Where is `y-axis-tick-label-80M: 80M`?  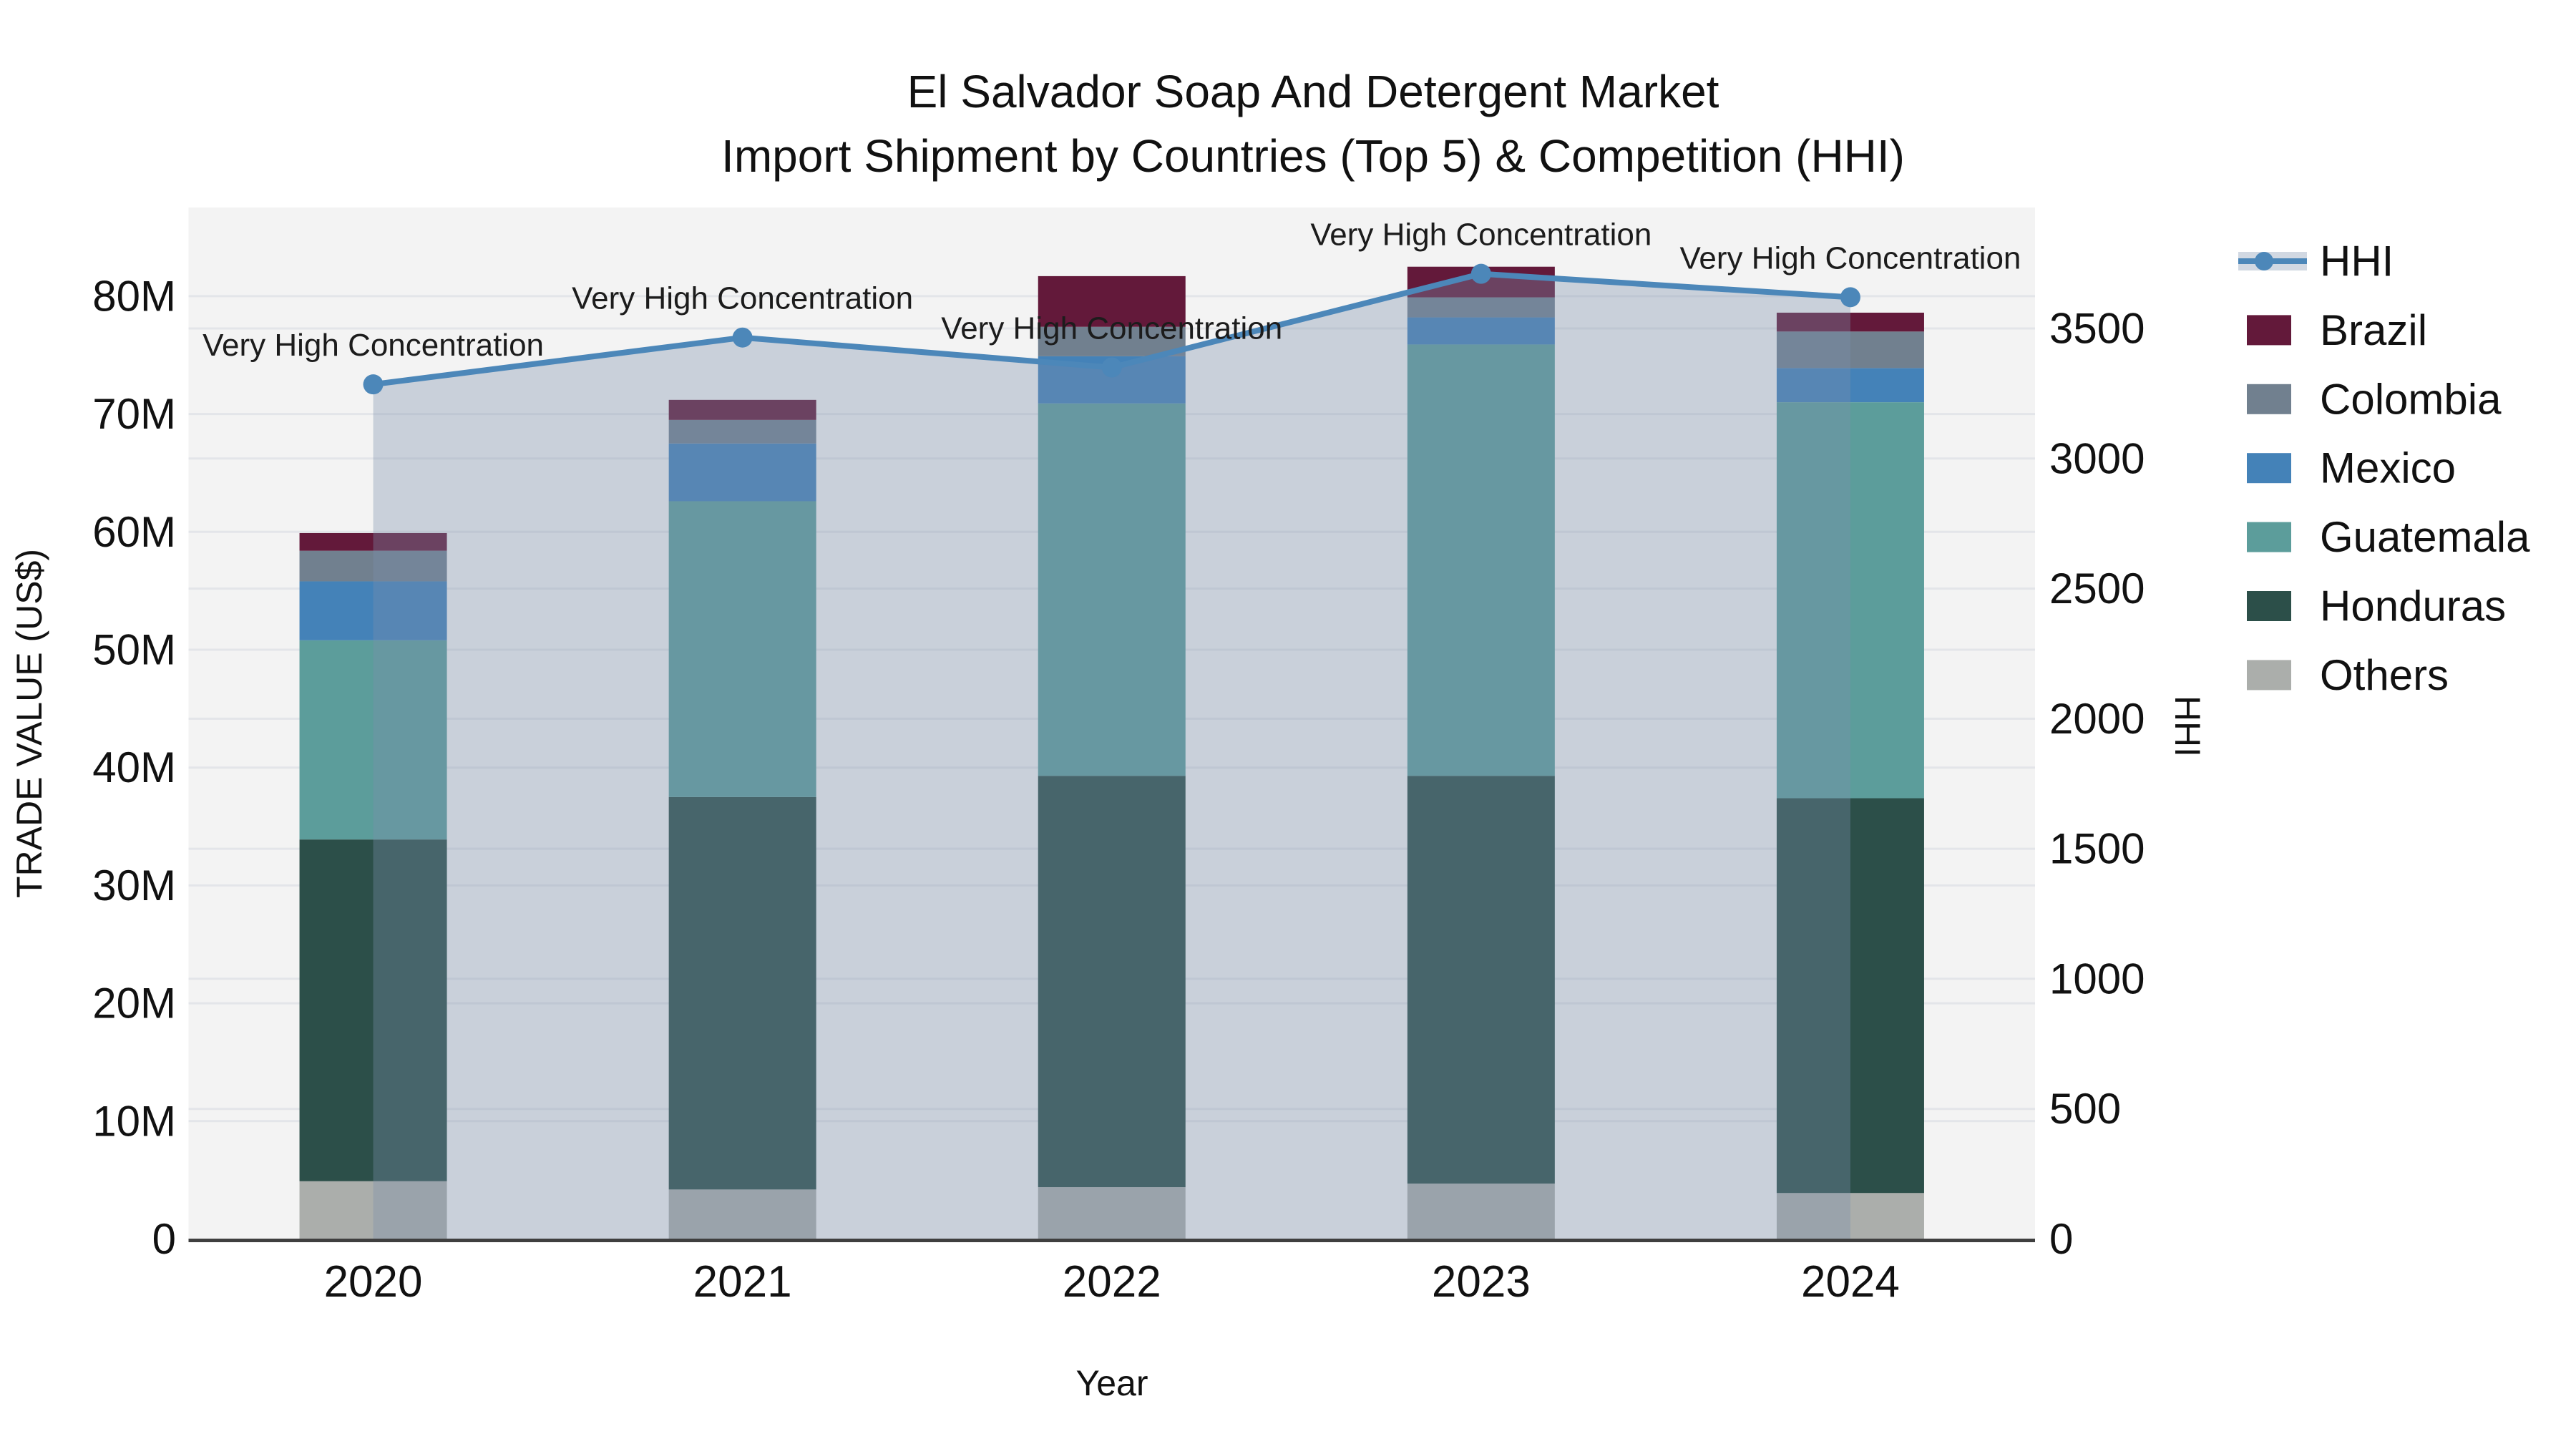
y-axis-tick-label-80M: 80M is located at coordinates (134, 296).